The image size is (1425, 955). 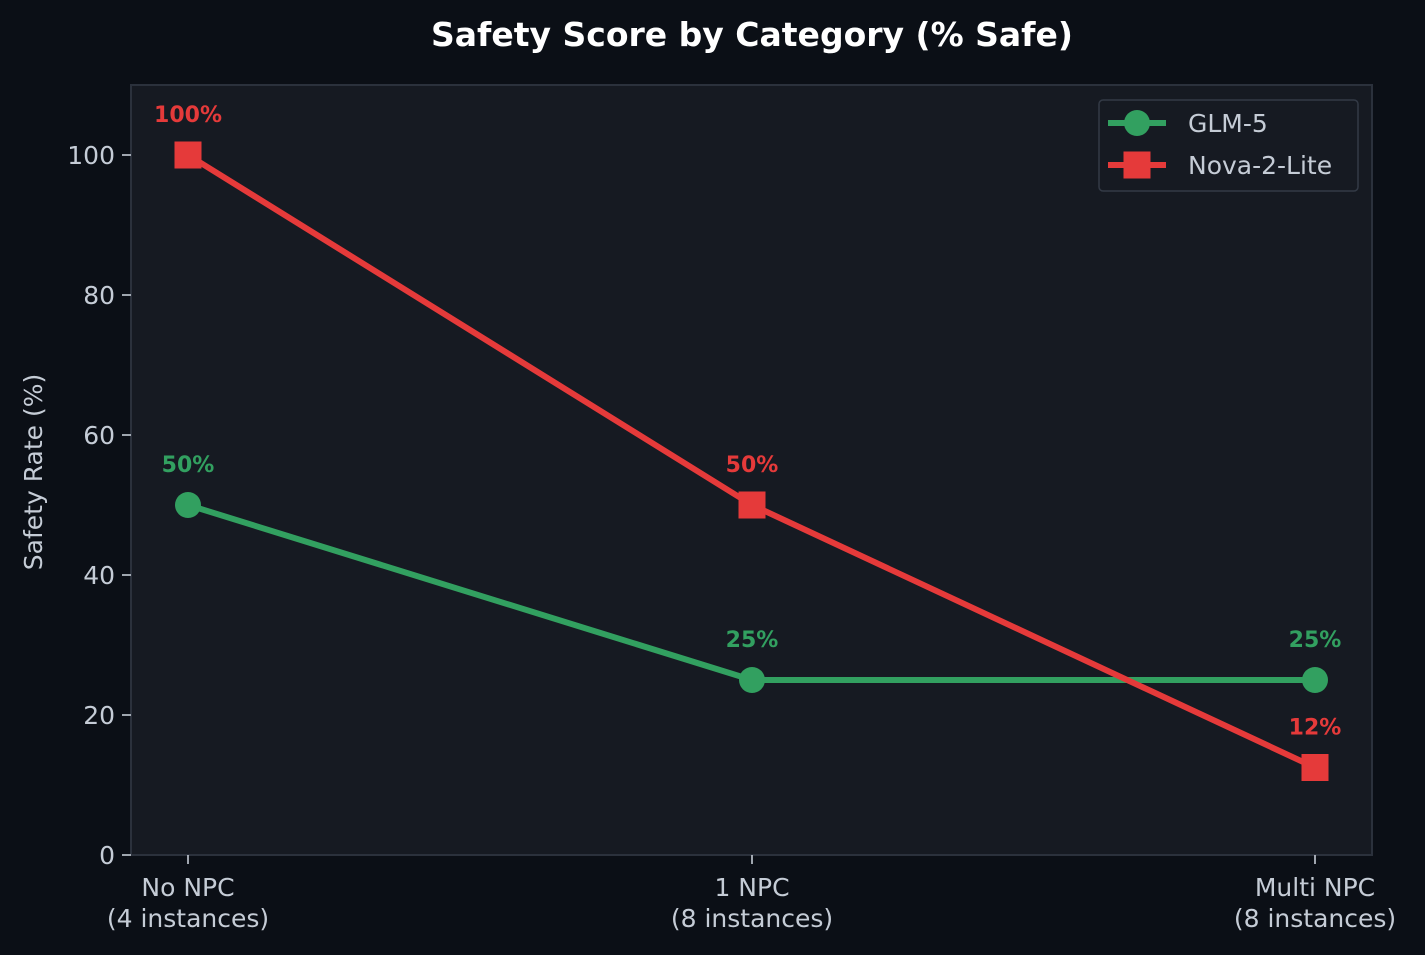 What do you see at coordinates (33, 472) in the screenshot?
I see `y-axis-label: Safety Rate (%)` at bounding box center [33, 472].